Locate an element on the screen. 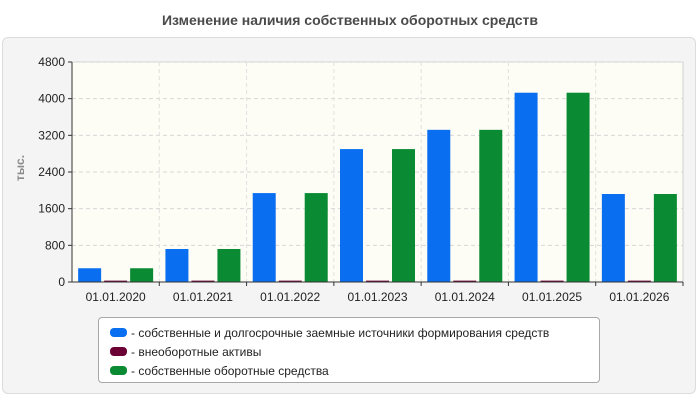  y-tick-label-2: 1600 is located at coordinates (51, 209).